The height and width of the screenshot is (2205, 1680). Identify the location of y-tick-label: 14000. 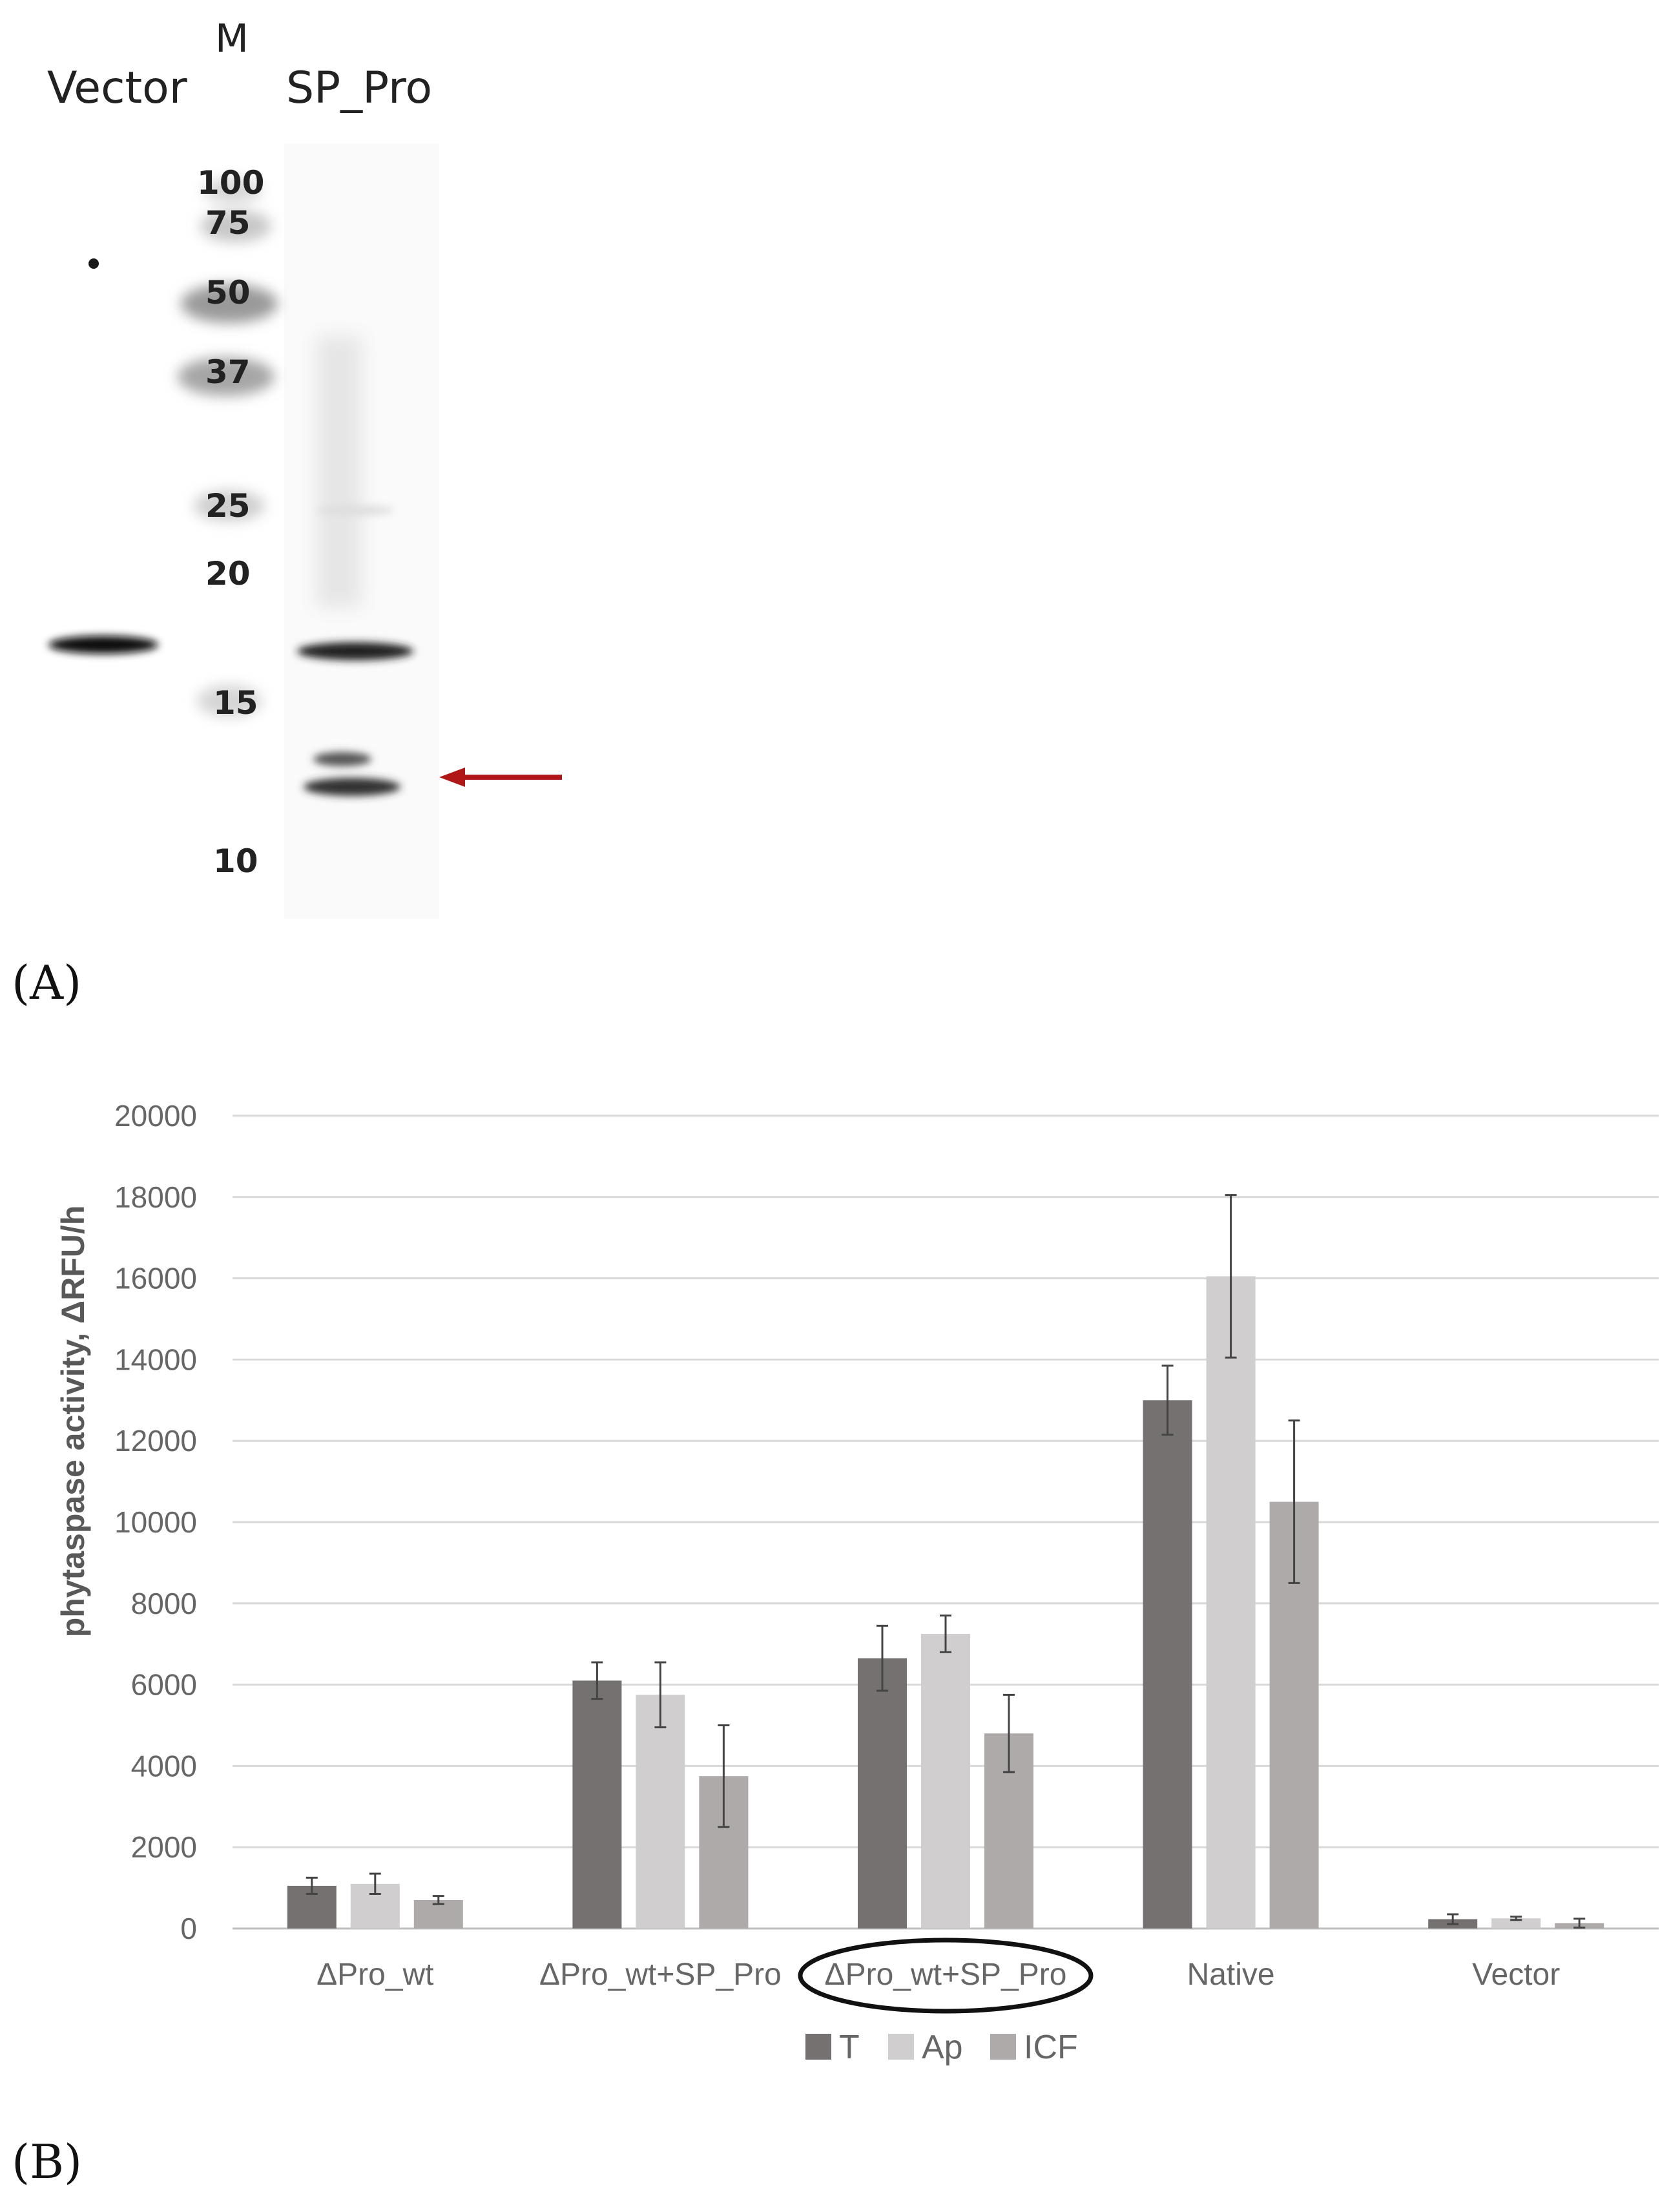
(155, 1359).